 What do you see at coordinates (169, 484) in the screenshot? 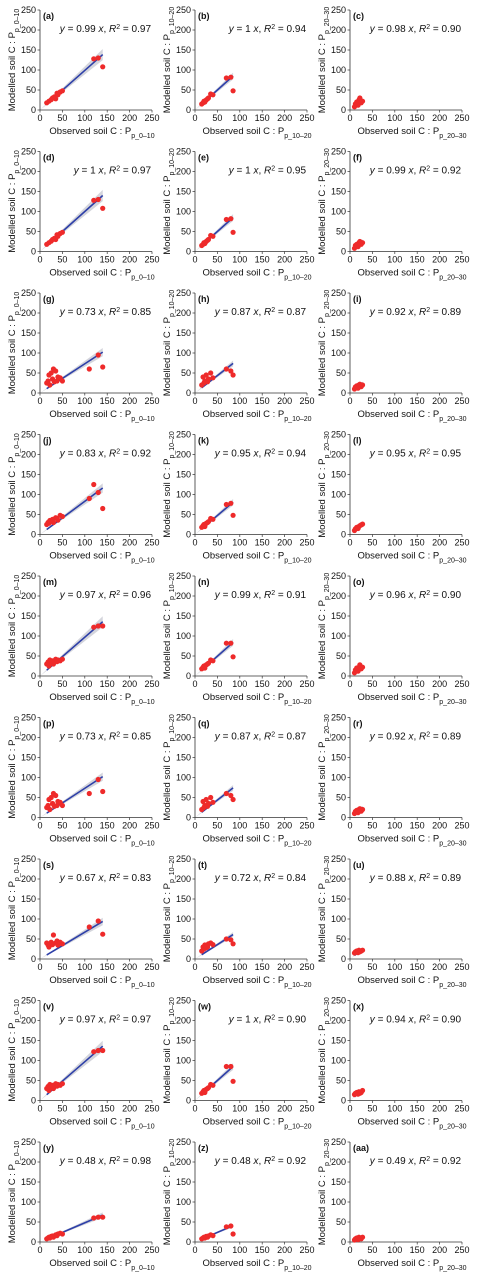
I see `y-axis-label: Modelled soil C : Pp_10–20` at bounding box center [169, 484].